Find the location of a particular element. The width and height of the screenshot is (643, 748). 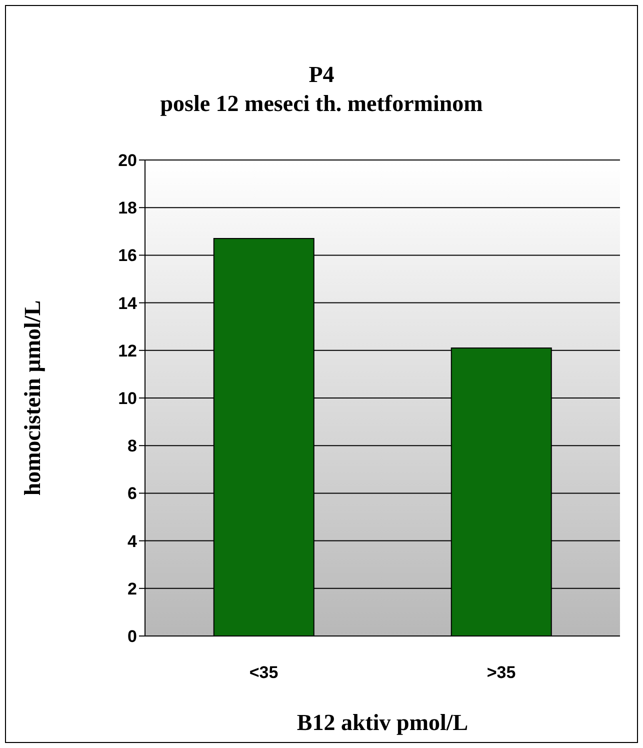

chart-title: P4 posle 12 meseci th. metforminom is located at coordinates (321, 89).